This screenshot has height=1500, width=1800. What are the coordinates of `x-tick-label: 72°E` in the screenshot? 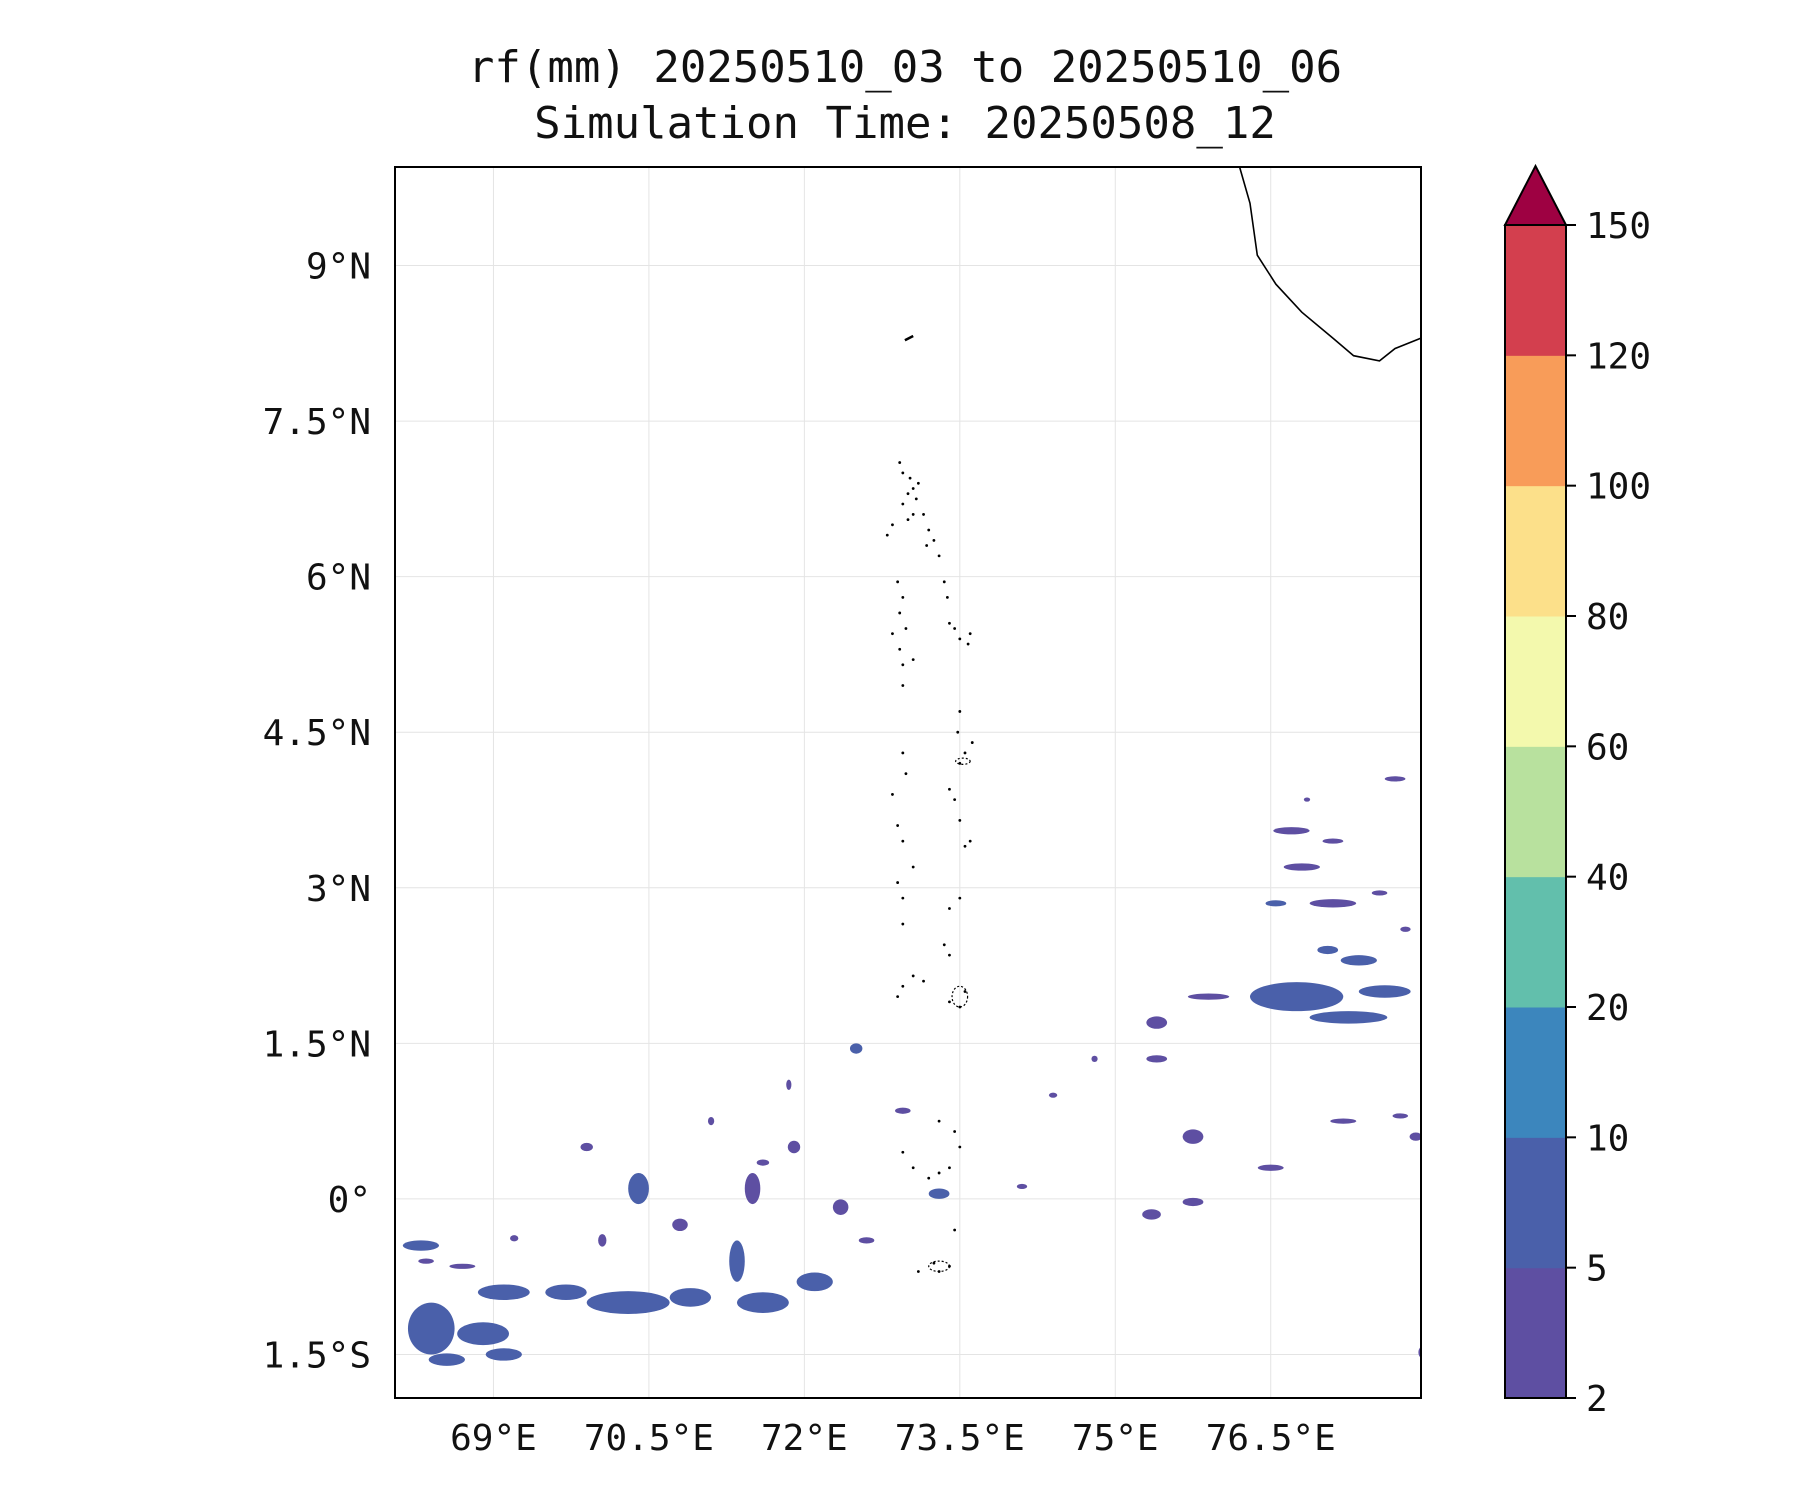 It's located at (804, 1438).